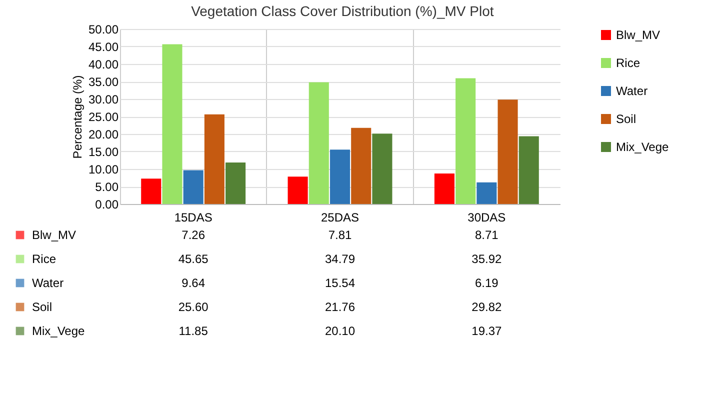 Image resolution: width=708 pixels, height=394 pixels. What do you see at coordinates (58, 331) in the screenshot?
I see `text: Mix_Vege` at bounding box center [58, 331].